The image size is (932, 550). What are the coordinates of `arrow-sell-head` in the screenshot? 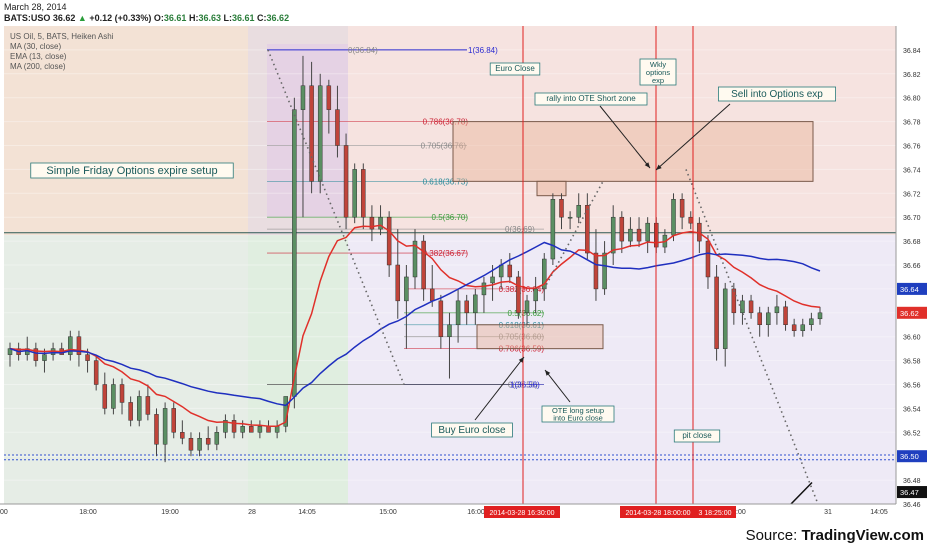 It's located at (659, 167).